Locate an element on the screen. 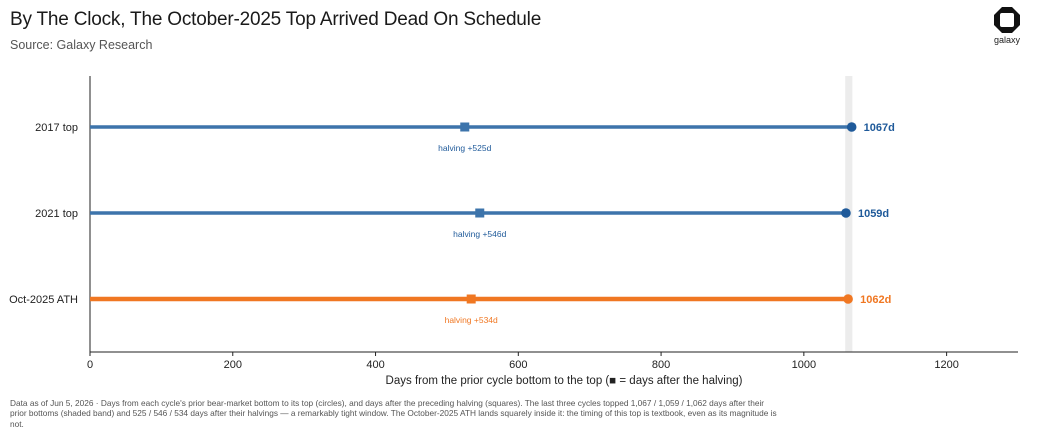 The width and height of the screenshot is (1045, 448). x-tick-label: 200 is located at coordinates (233, 365).